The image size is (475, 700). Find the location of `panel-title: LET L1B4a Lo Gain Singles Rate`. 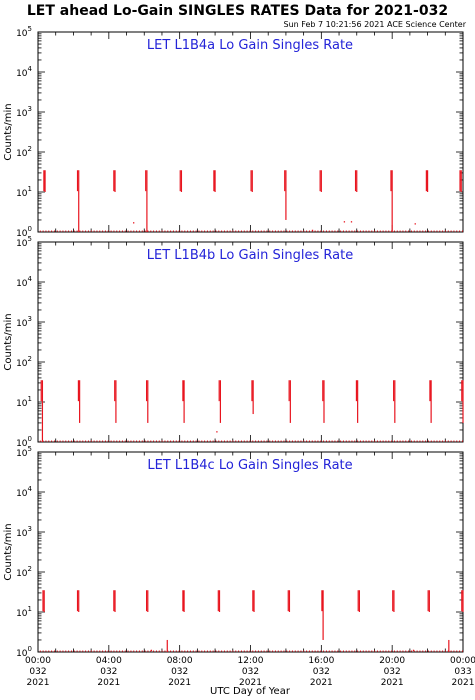

panel-title: LET L1B4a Lo Gain Singles Rate is located at coordinates (250, 45).